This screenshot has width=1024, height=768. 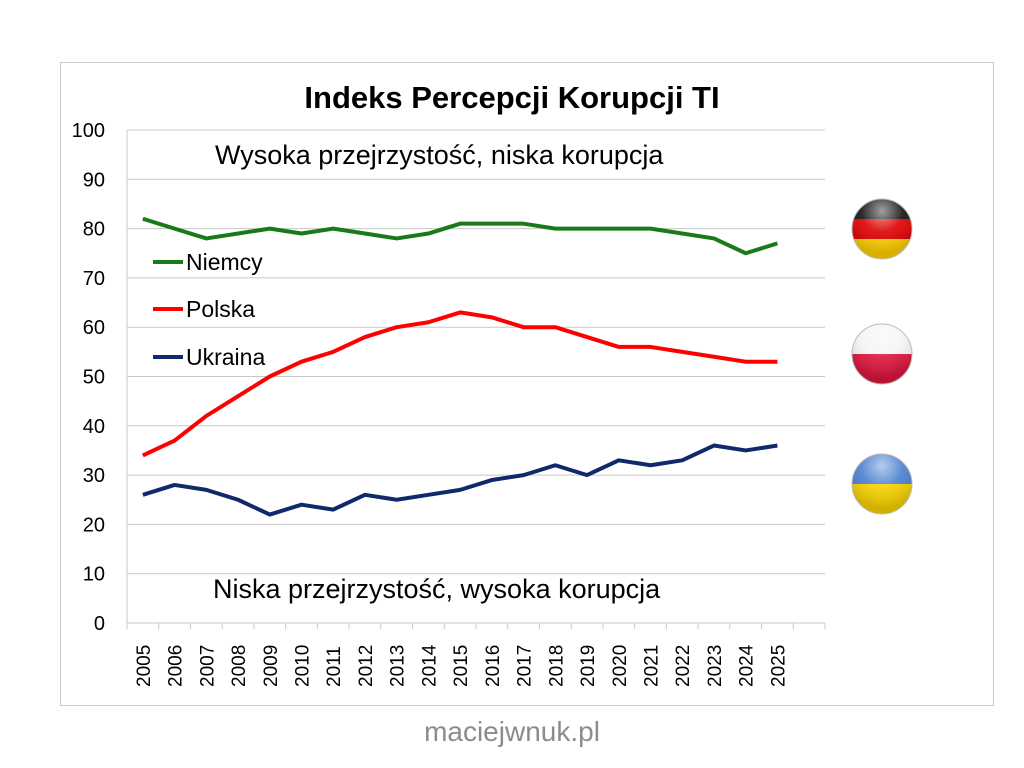 I want to click on germany-flag-icon, so click(x=882, y=229).